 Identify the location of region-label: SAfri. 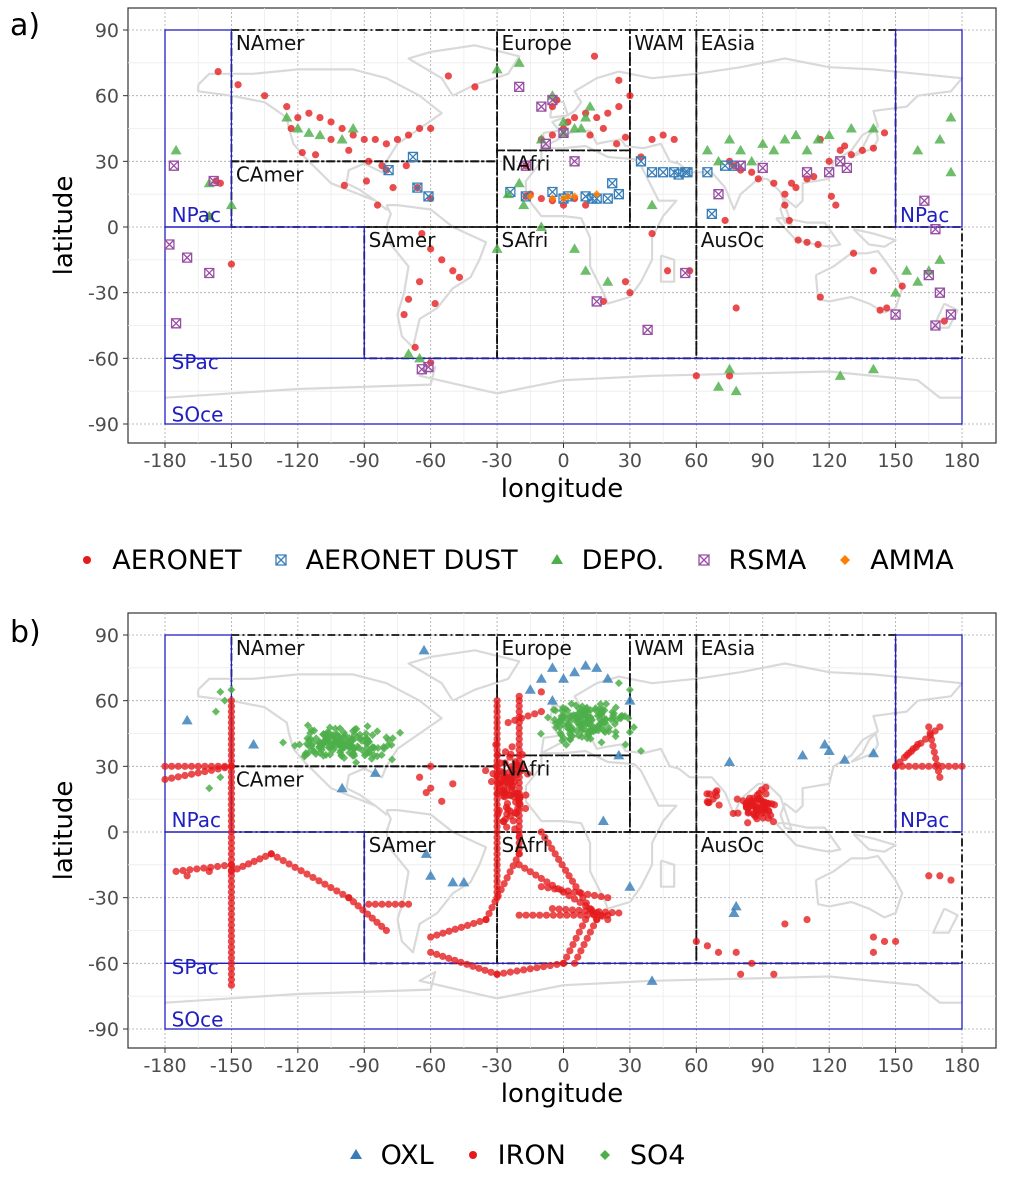
(525, 240).